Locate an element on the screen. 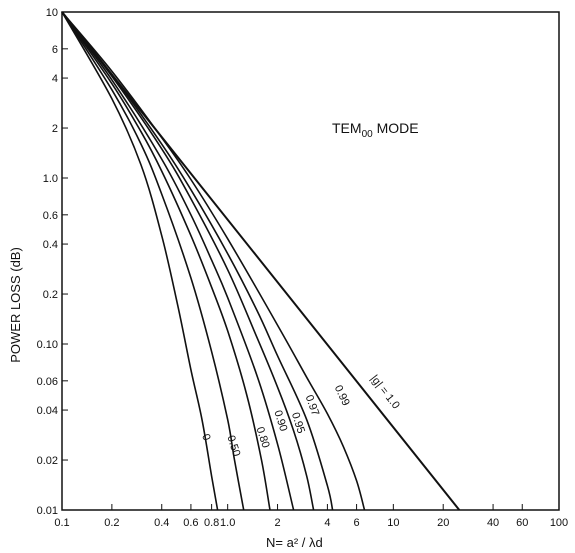 The height and width of the screenshot is (553, 575). curve-label: 0.50 is located at coordinates (233, 446).